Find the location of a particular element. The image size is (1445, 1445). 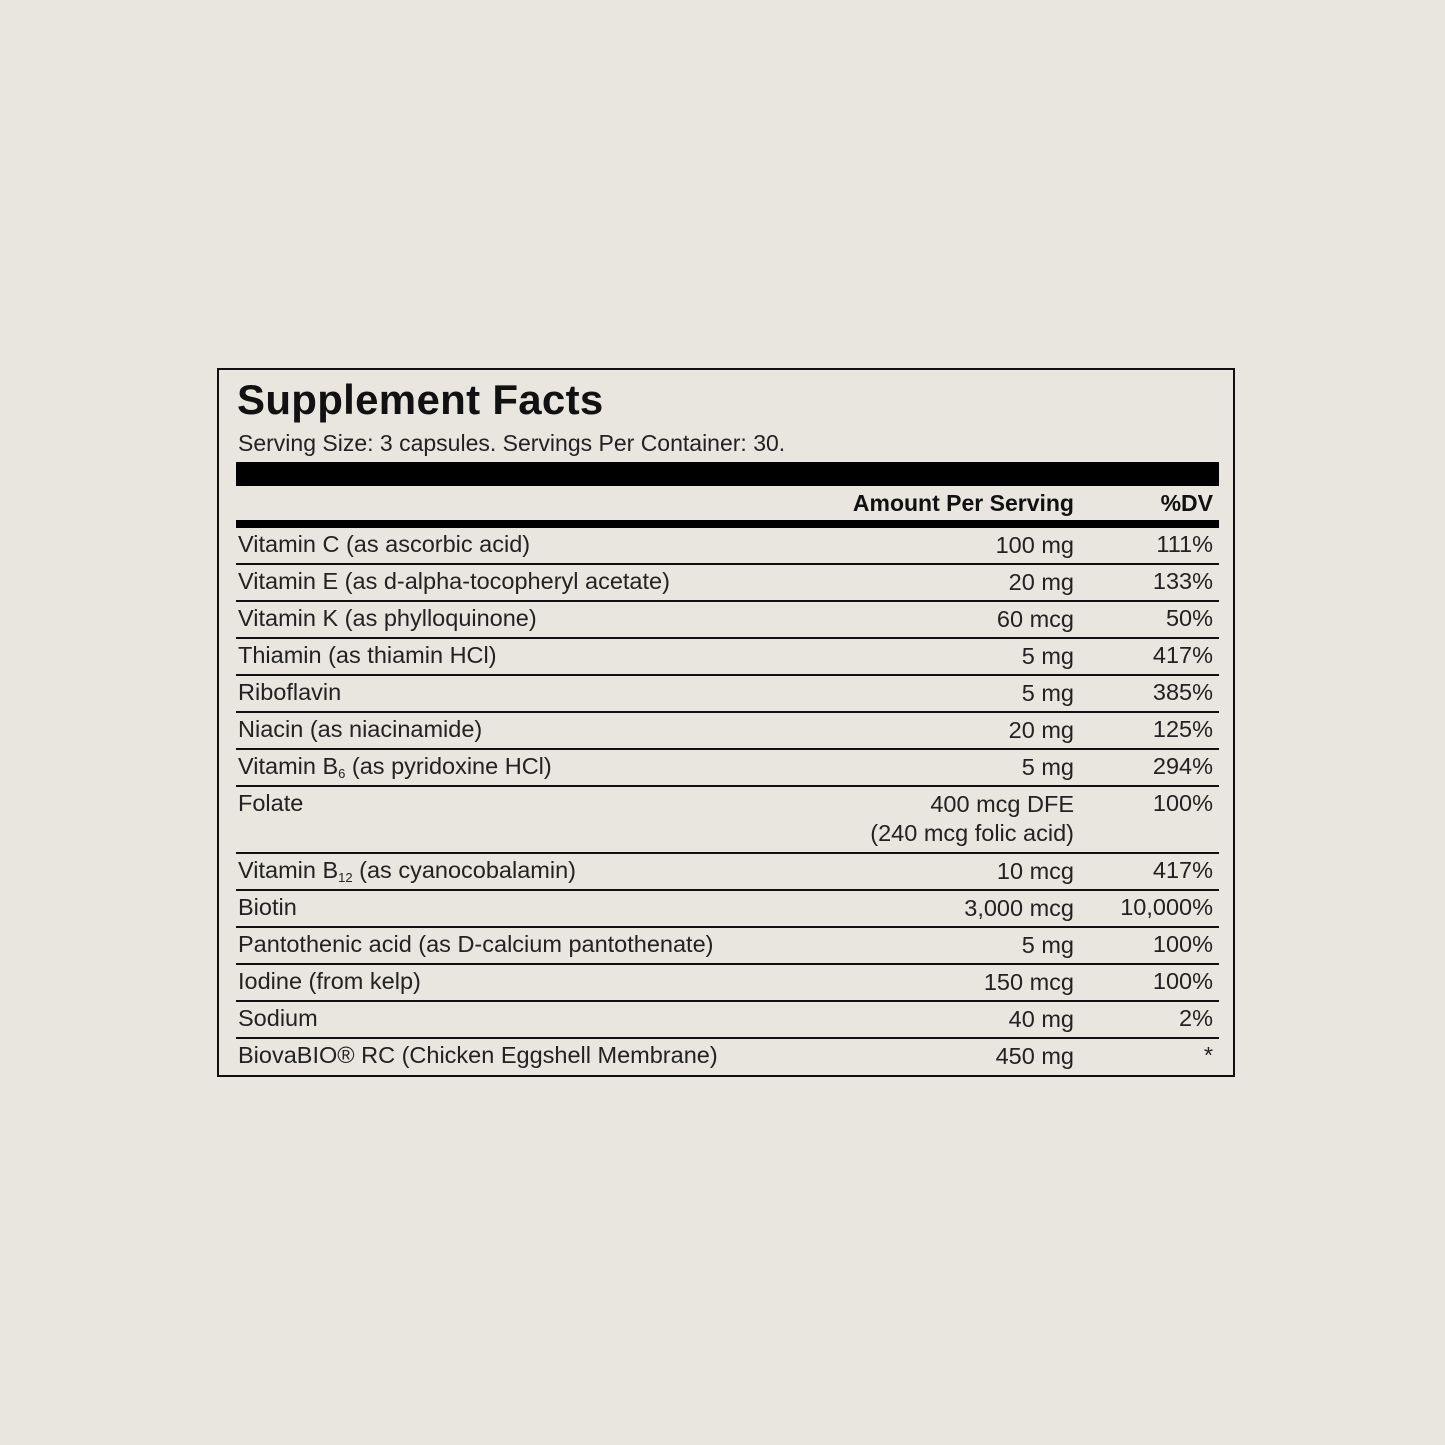

nutrient-amount: 40 mg is located at coordinates (1041, 1019).